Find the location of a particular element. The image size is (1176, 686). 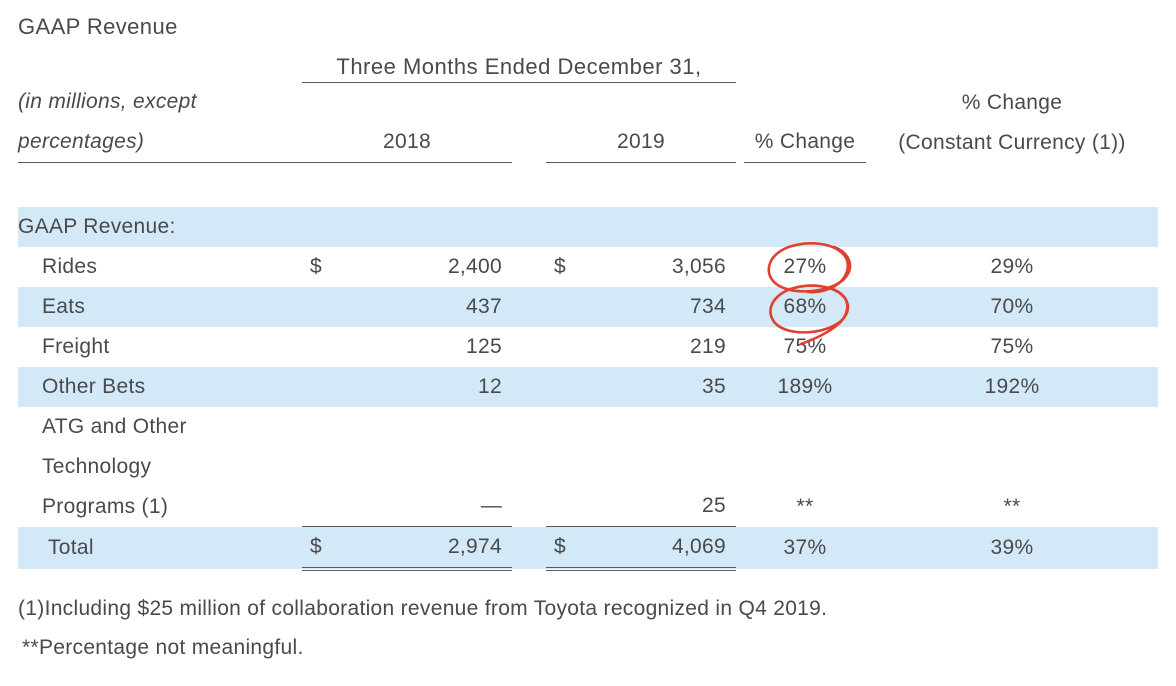

value-2018: 125 is located at coordinates (484, 346).